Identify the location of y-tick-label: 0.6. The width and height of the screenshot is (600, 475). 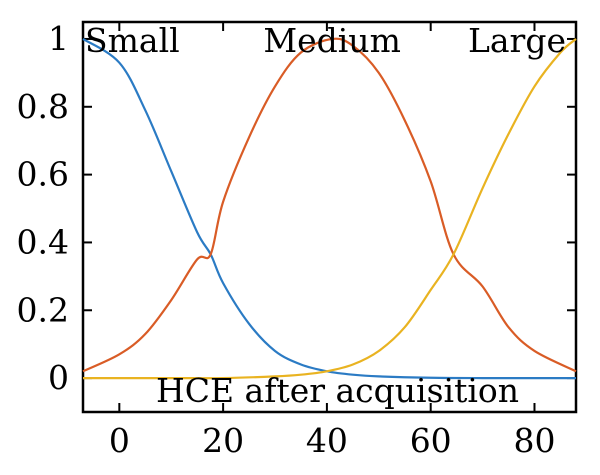
(43, 174).